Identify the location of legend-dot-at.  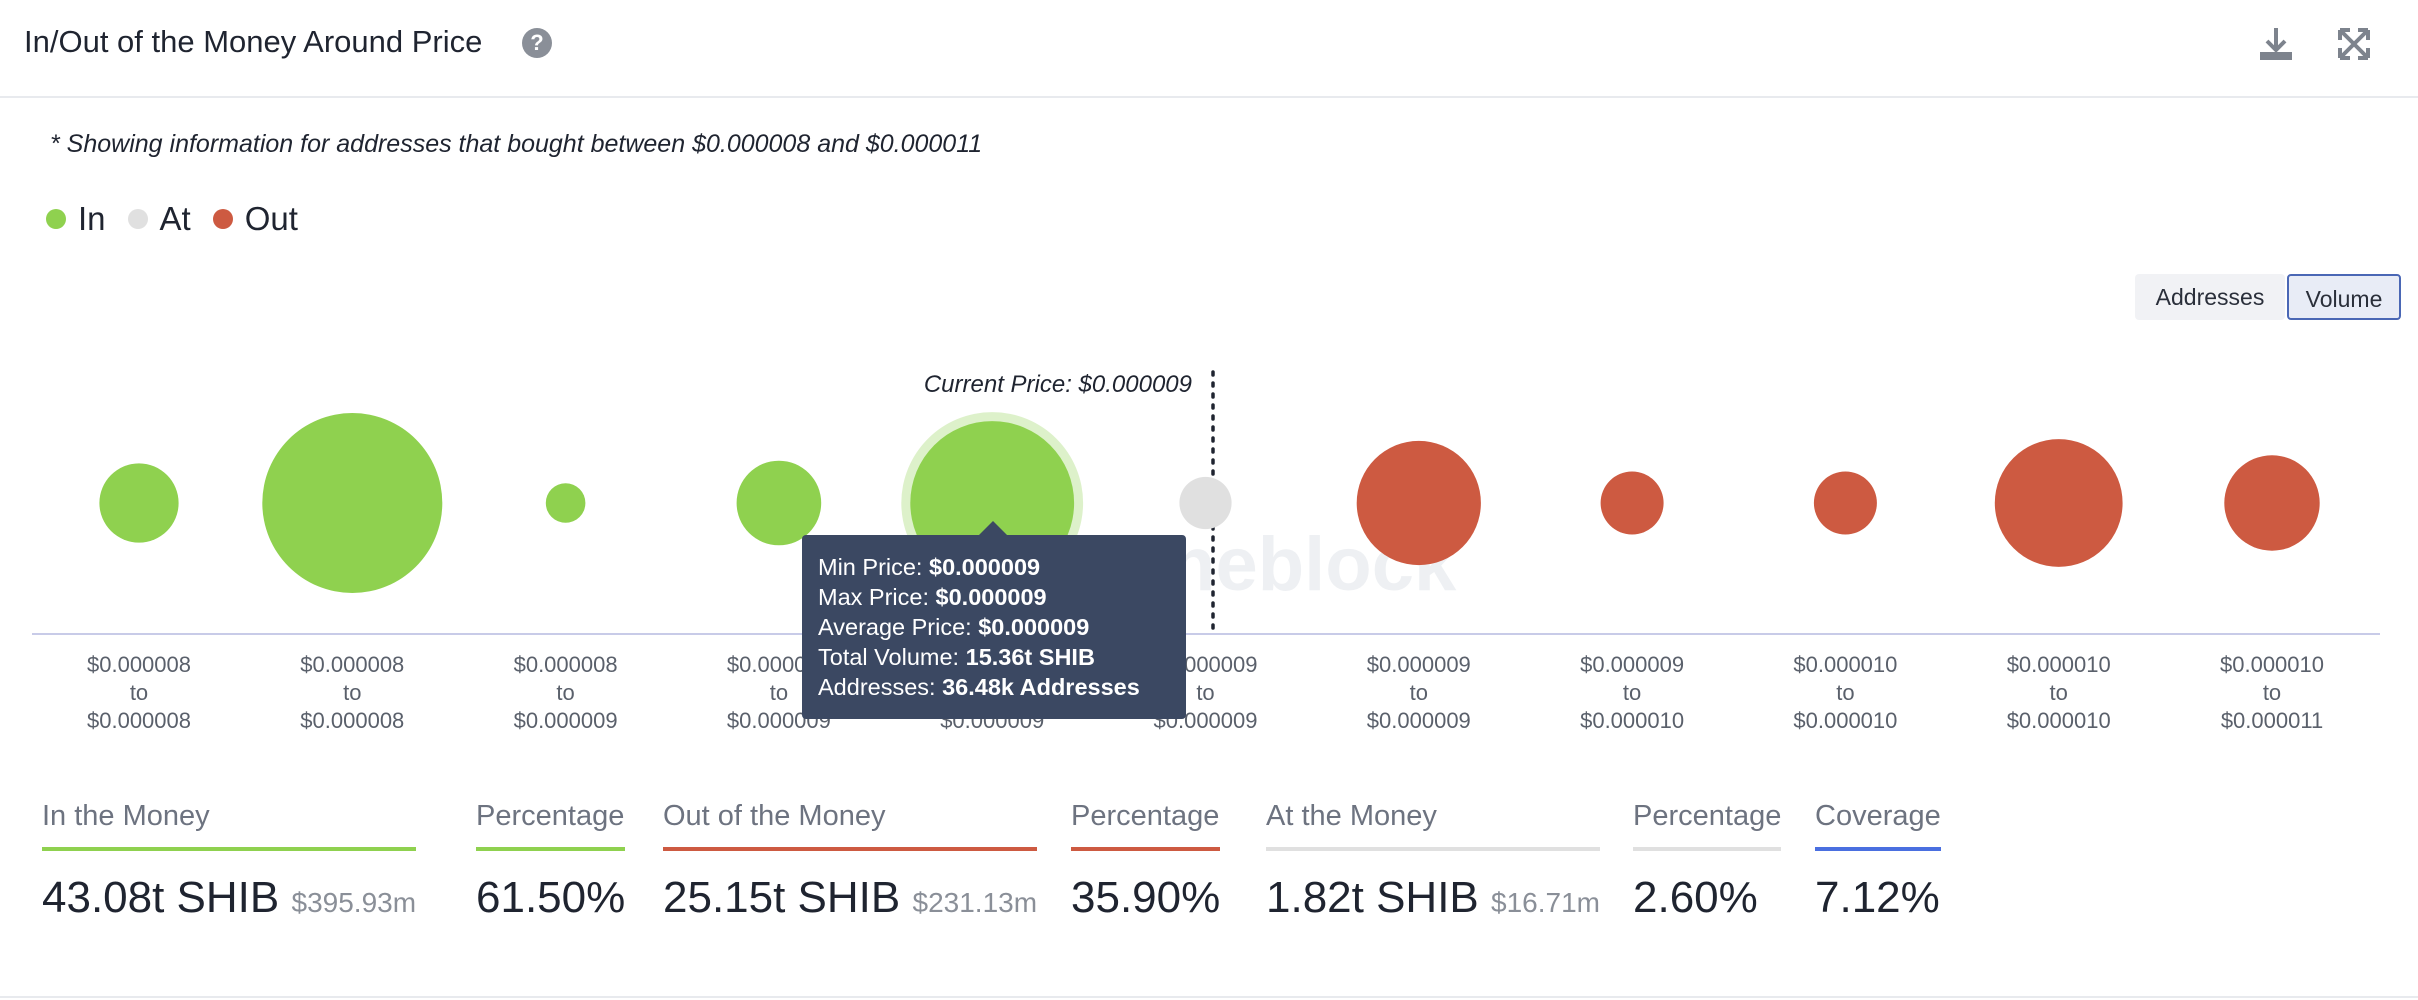
(137, 219).